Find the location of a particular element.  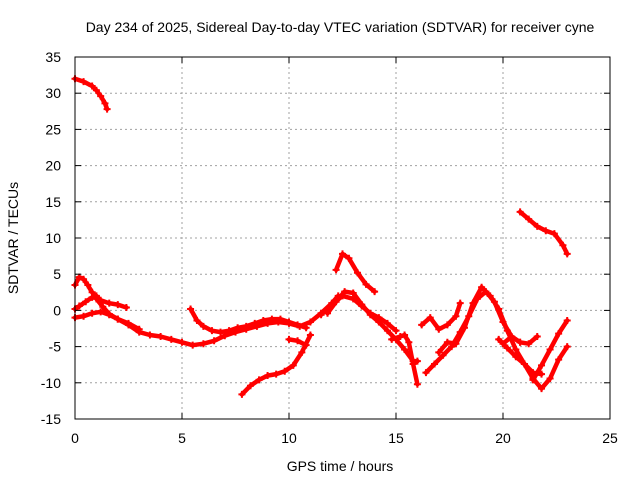

series-arc-g is located at coordinates (297, 342).